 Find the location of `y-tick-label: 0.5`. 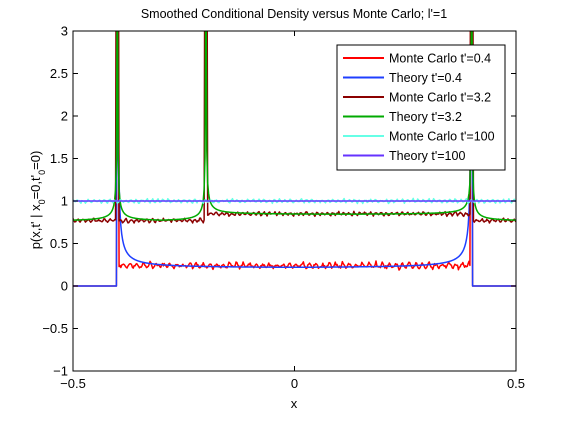

y-tick-label: 0.5 is located at coordinates (59, 243).